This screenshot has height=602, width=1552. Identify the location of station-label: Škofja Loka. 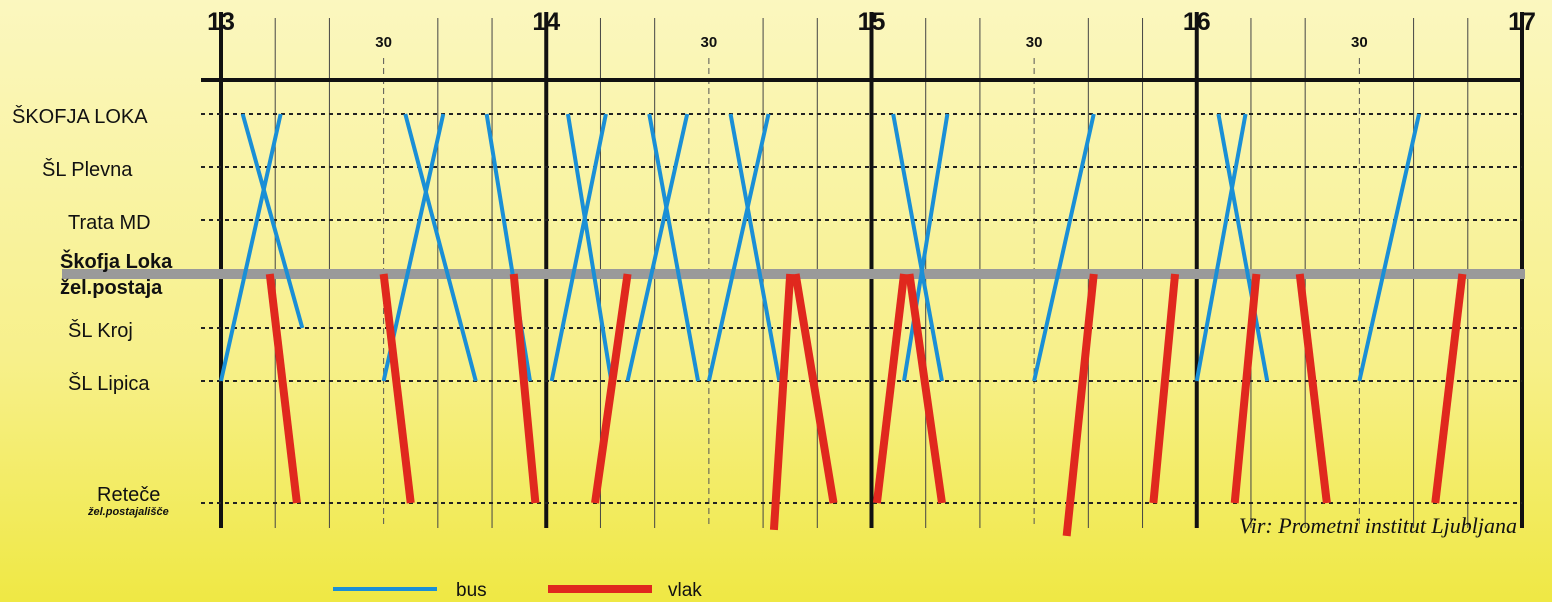
(116, 261).